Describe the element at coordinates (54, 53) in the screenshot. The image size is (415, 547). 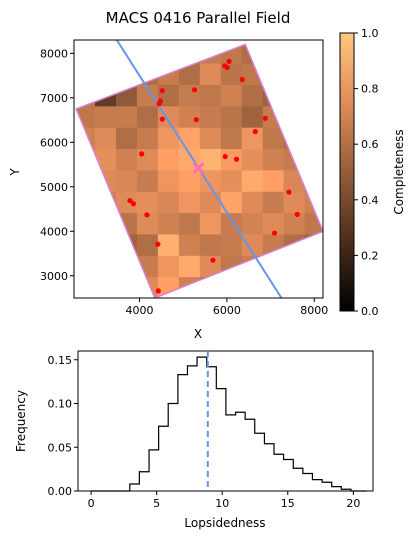
I see `y-tick-label: 8000` at that location.